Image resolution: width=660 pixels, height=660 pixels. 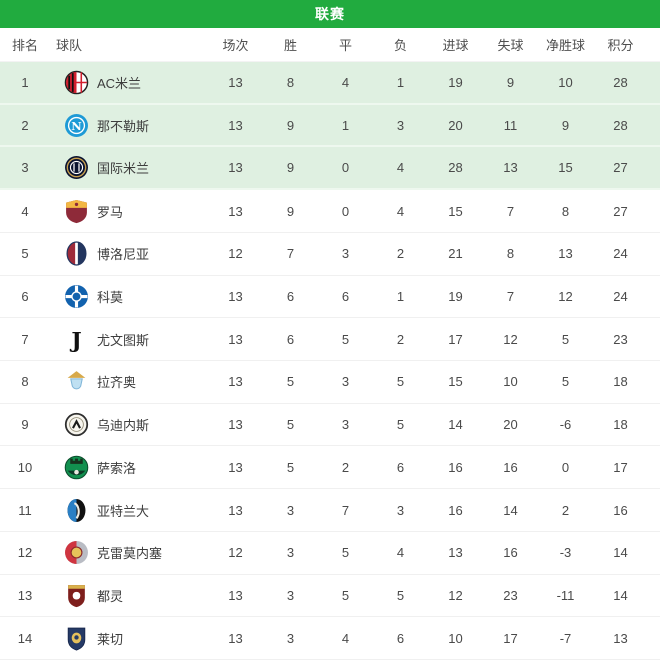 What do you see at coordinates (510, 339) in the screenshot?
I see `goals-against-cell: 12` at bounding box center [510, 339].